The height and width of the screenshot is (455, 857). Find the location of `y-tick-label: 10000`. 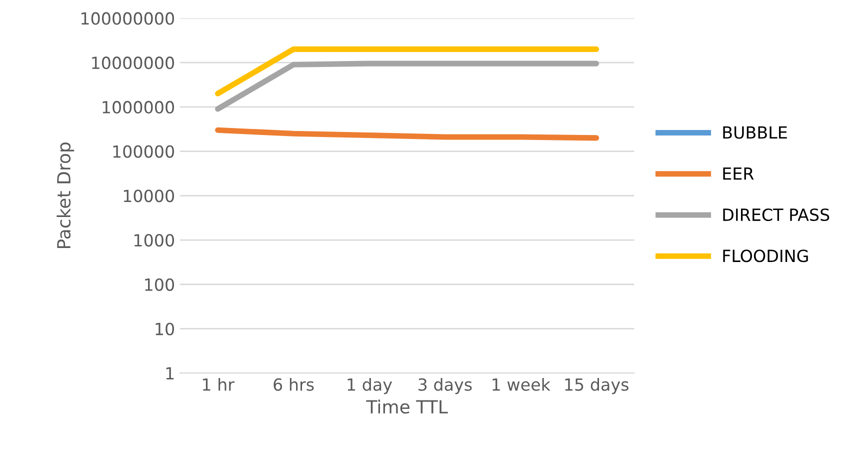

y-tick-label: 10000 is located at coordinates (149, 196).